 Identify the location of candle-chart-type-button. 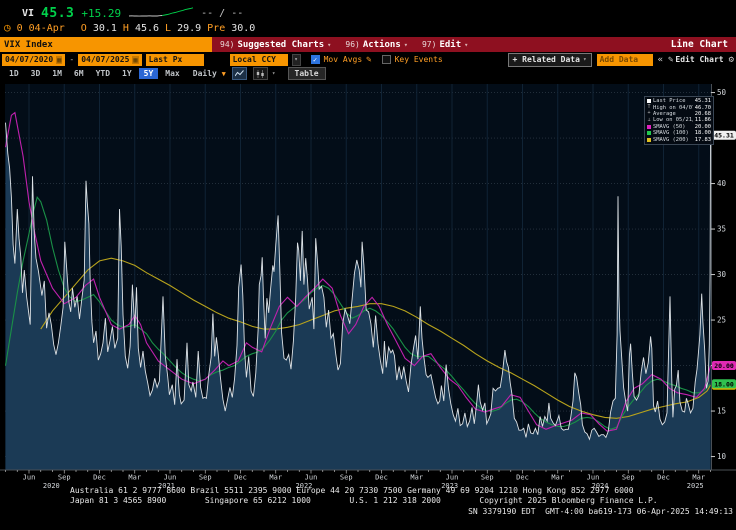
(260, 73).